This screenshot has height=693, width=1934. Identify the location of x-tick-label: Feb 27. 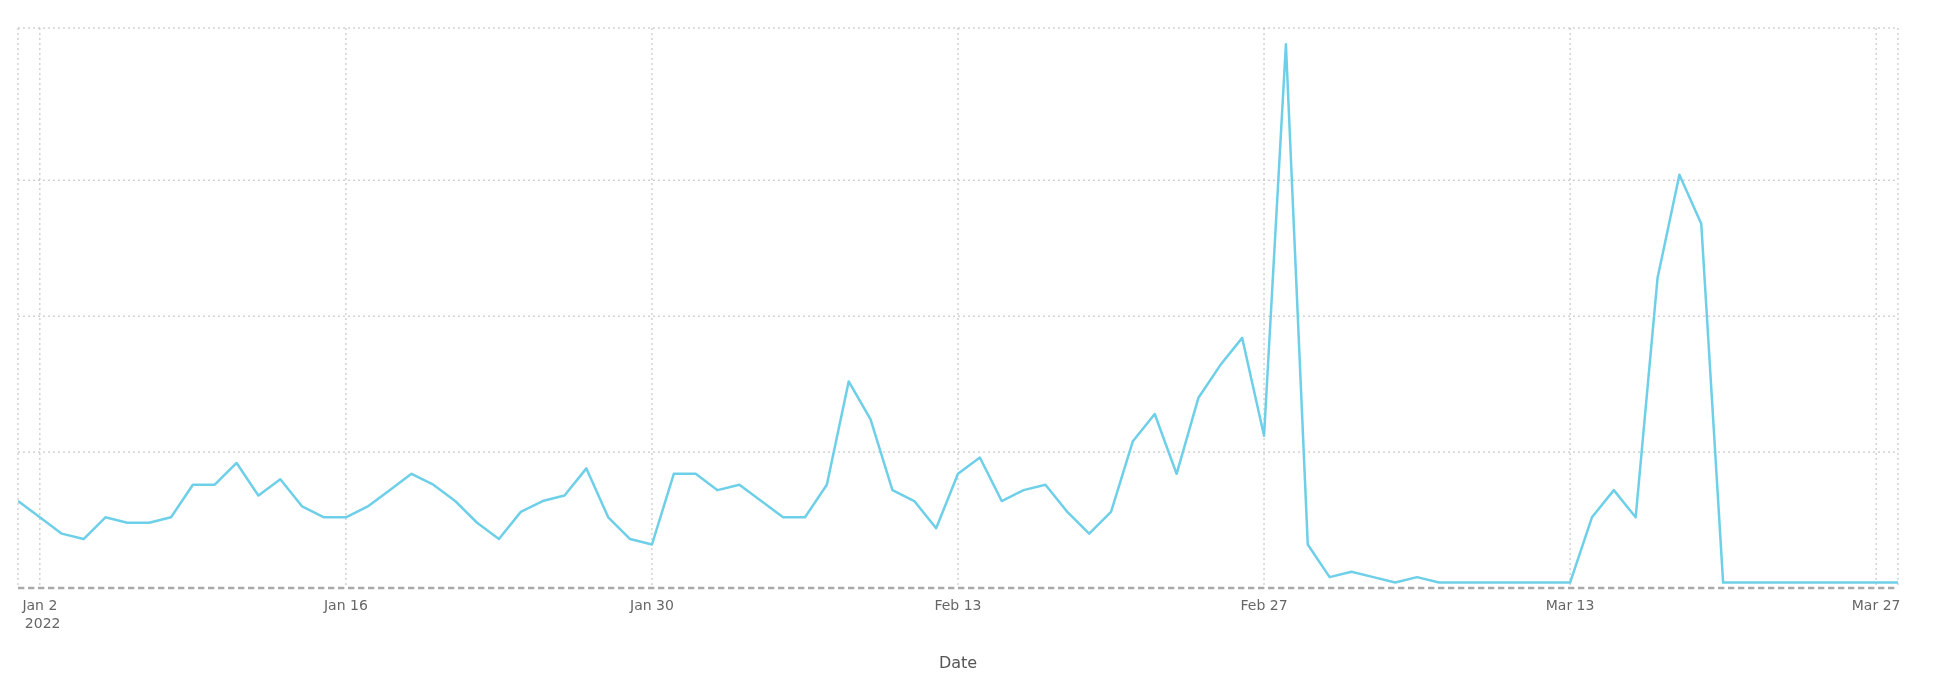
(1264, 605).